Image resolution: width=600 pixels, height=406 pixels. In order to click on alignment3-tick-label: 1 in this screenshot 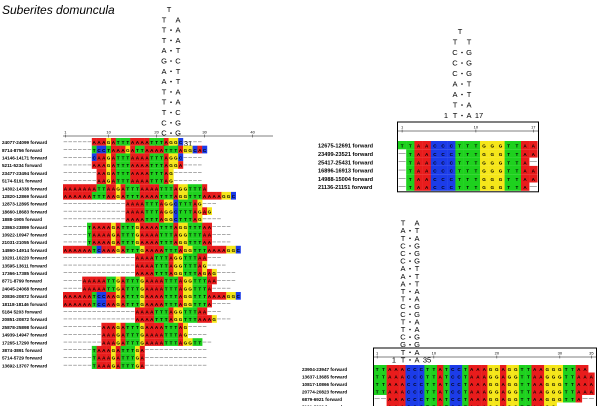, I will do `click(377, 353)`.